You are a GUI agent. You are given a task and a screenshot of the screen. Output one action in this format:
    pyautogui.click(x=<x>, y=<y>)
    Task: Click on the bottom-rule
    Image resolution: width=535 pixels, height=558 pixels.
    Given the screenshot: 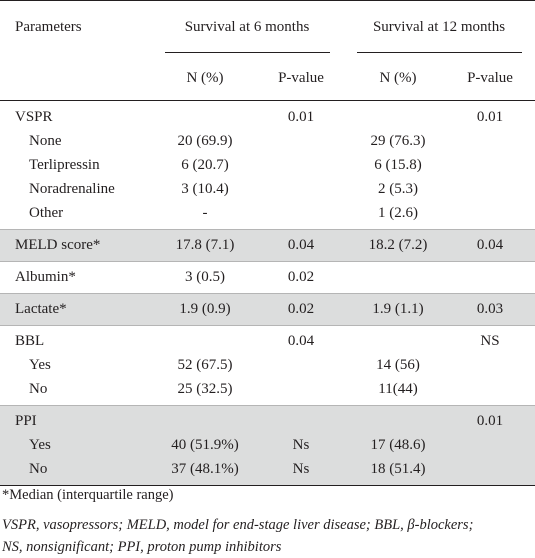 What is the action you would take?
    pyautogui.click(x=267, y=485)
    